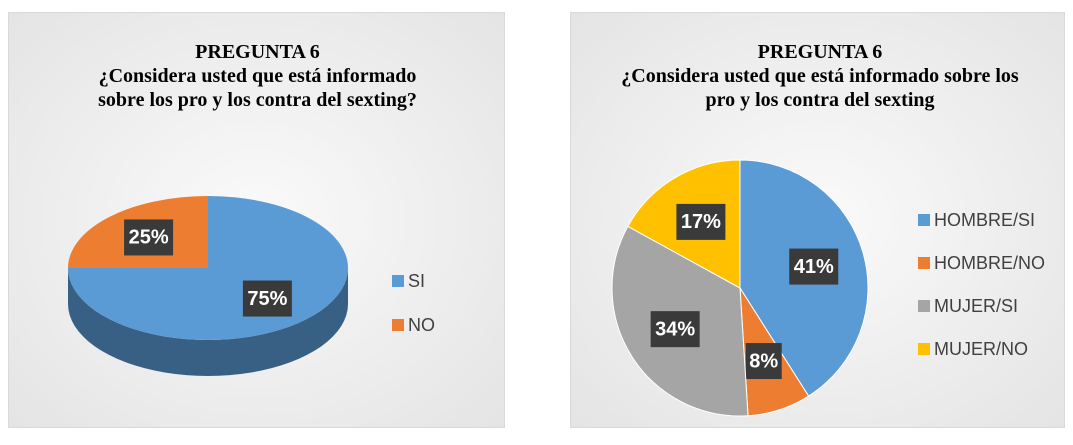 The width and height of the screenshot is (1073, 445). Describe the element at coordinates (208, 322) in the screenshot. I see `pie-side` at that location.